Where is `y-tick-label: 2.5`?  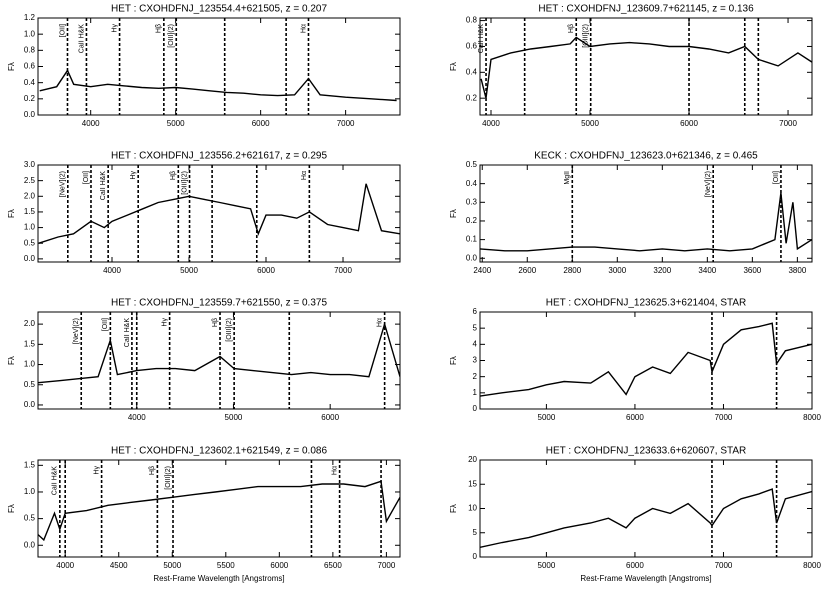
y-tick-label: 2.5 is located at coordinates (30, 180).